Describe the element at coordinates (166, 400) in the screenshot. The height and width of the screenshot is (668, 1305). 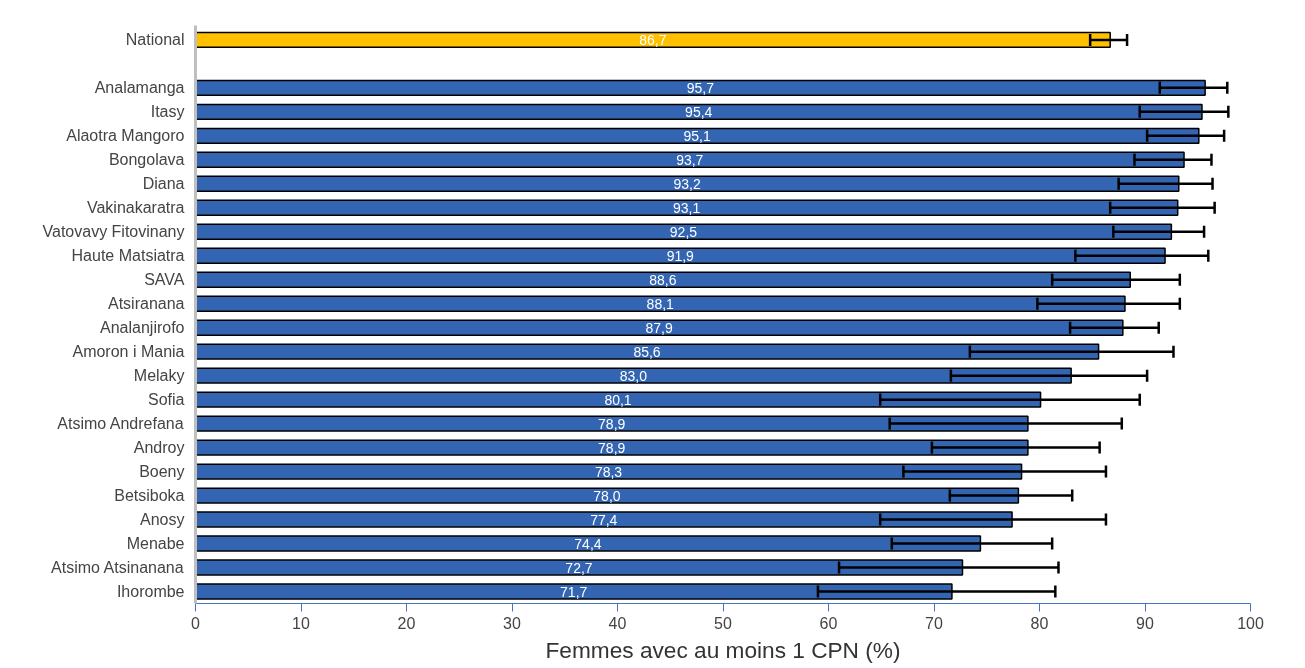
I see `y-tick-label: Sofia` at that location.